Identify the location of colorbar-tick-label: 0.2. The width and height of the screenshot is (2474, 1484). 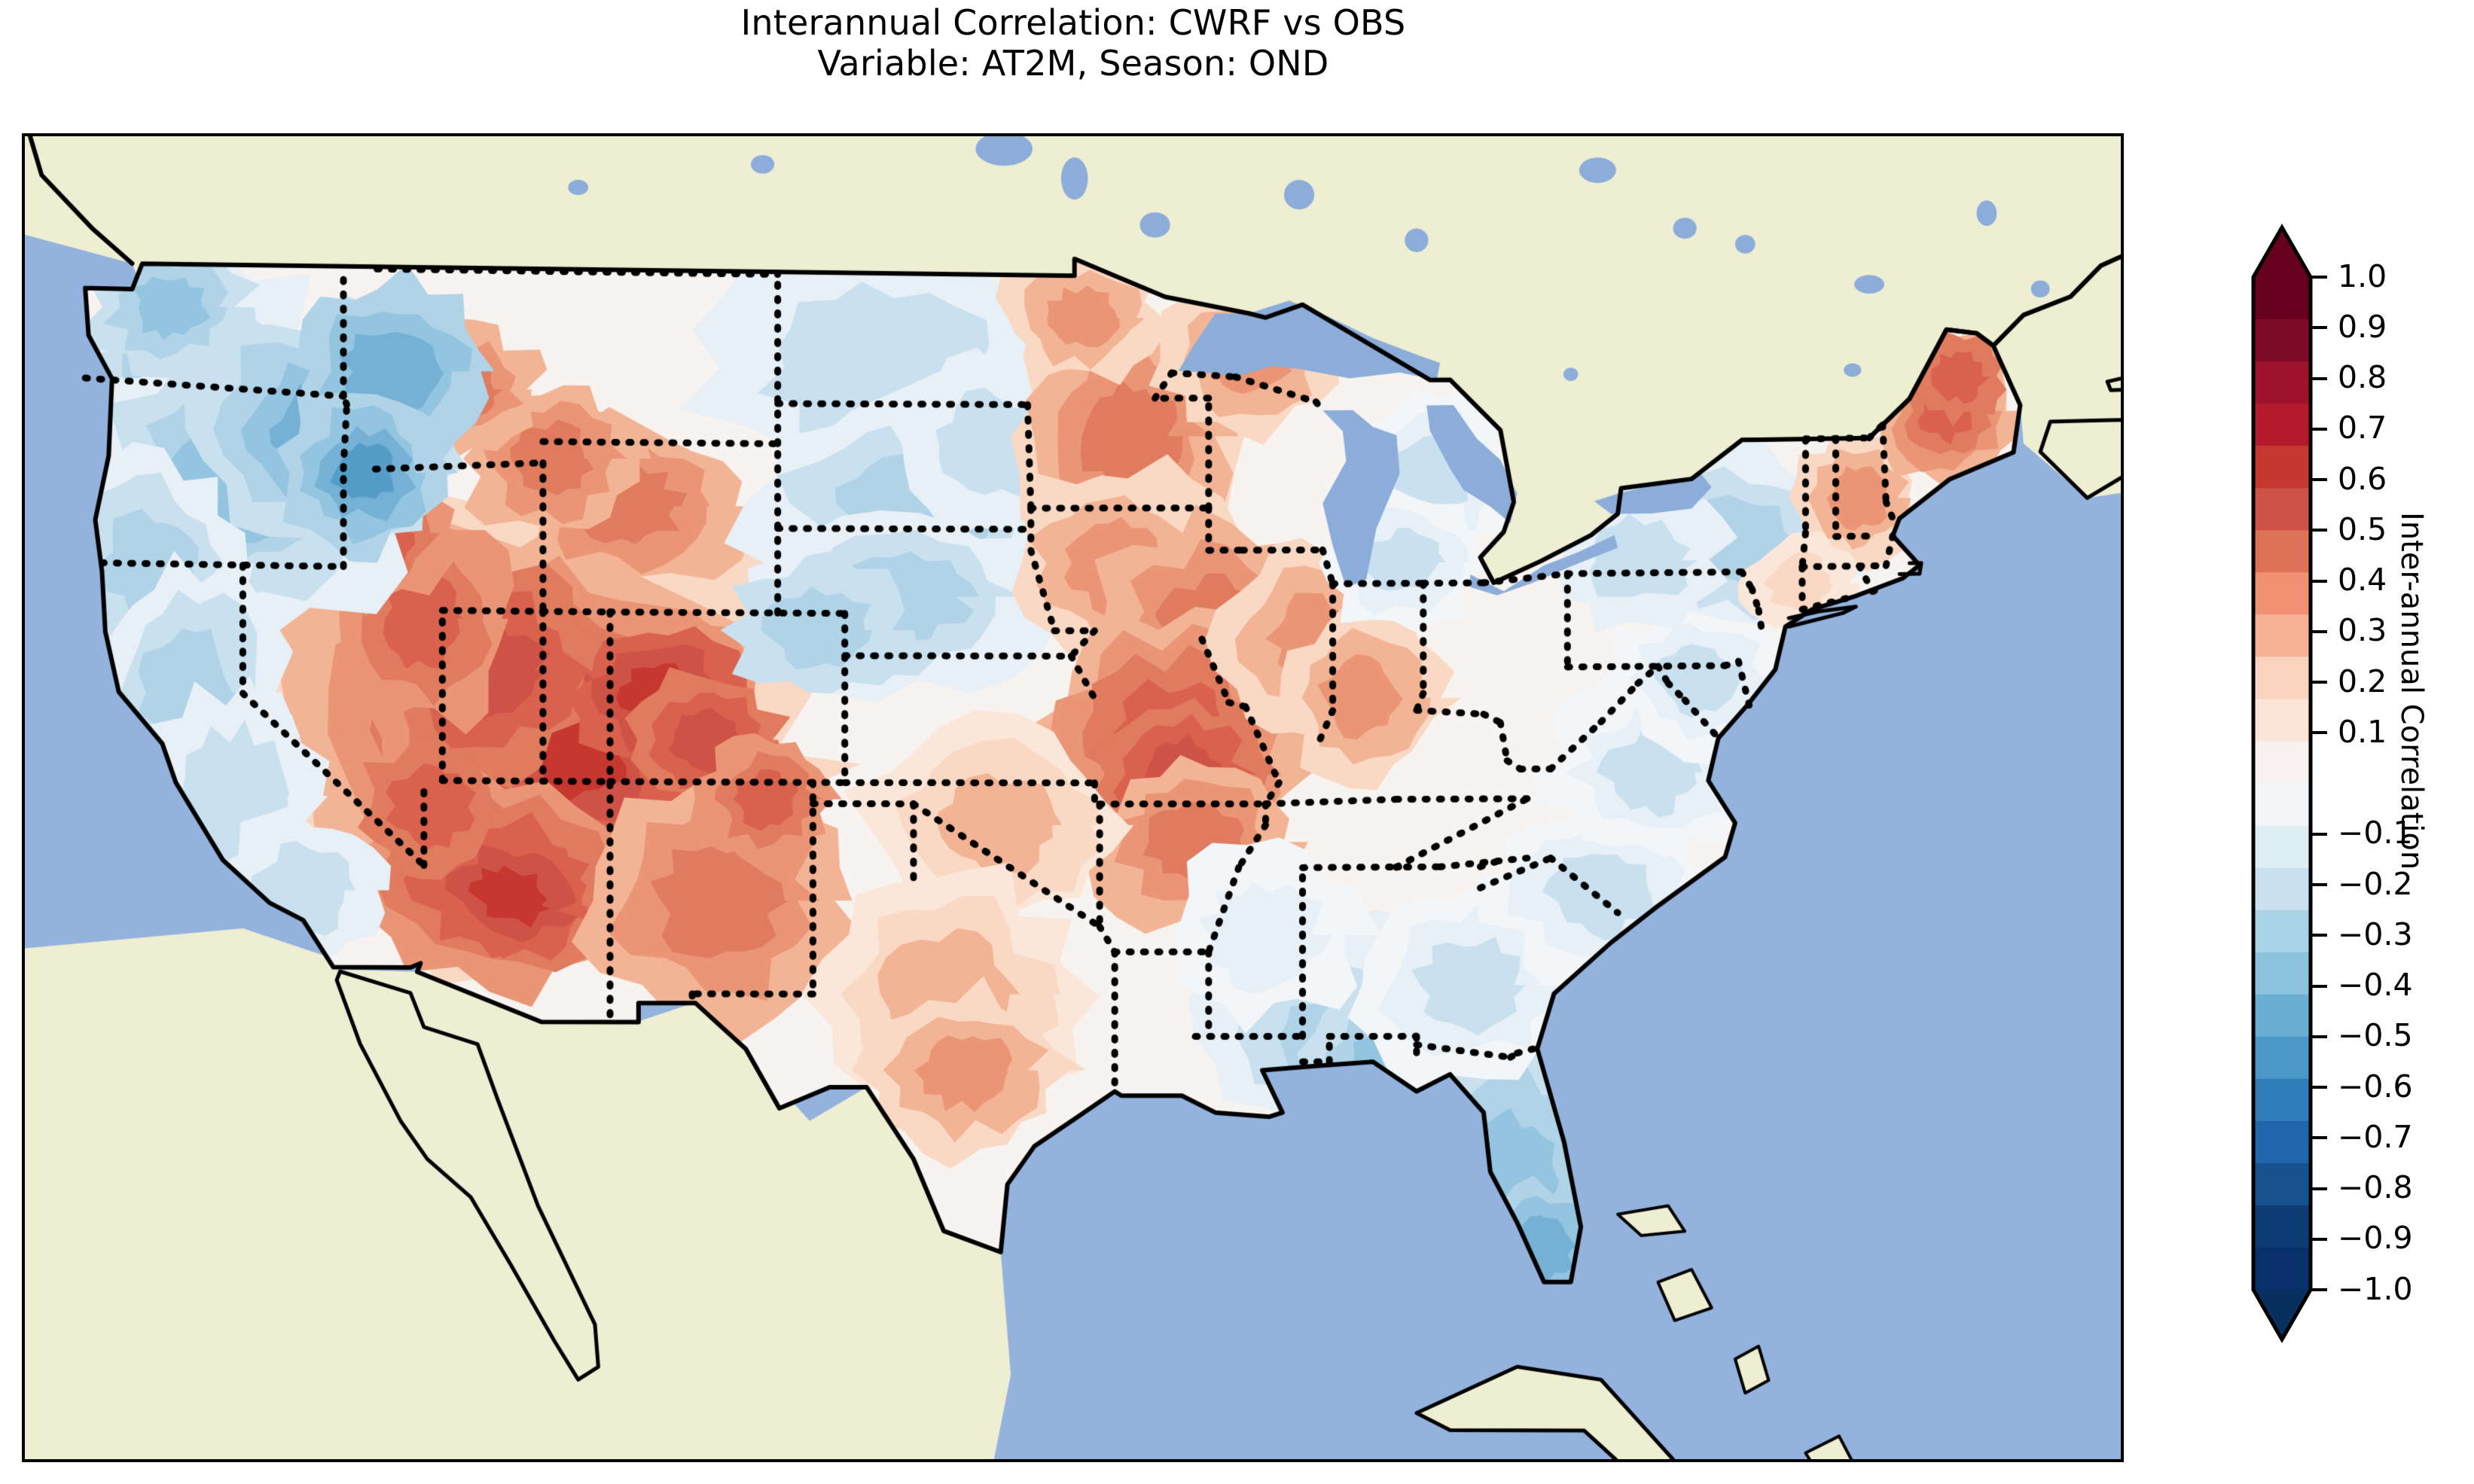
(2363, 681).